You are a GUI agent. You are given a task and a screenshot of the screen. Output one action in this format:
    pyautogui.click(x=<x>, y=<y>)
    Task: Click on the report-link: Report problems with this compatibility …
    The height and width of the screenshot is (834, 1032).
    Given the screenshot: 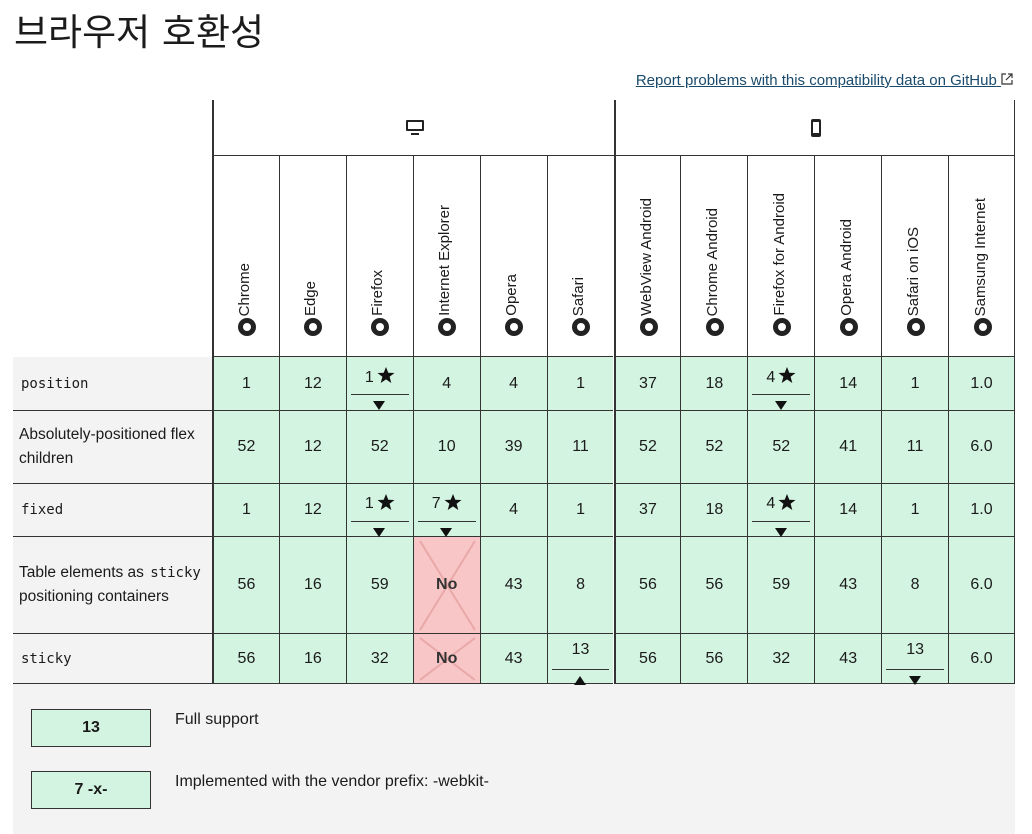 What is the action you would take?
    pyautogui.click(x=824, y=80)
    